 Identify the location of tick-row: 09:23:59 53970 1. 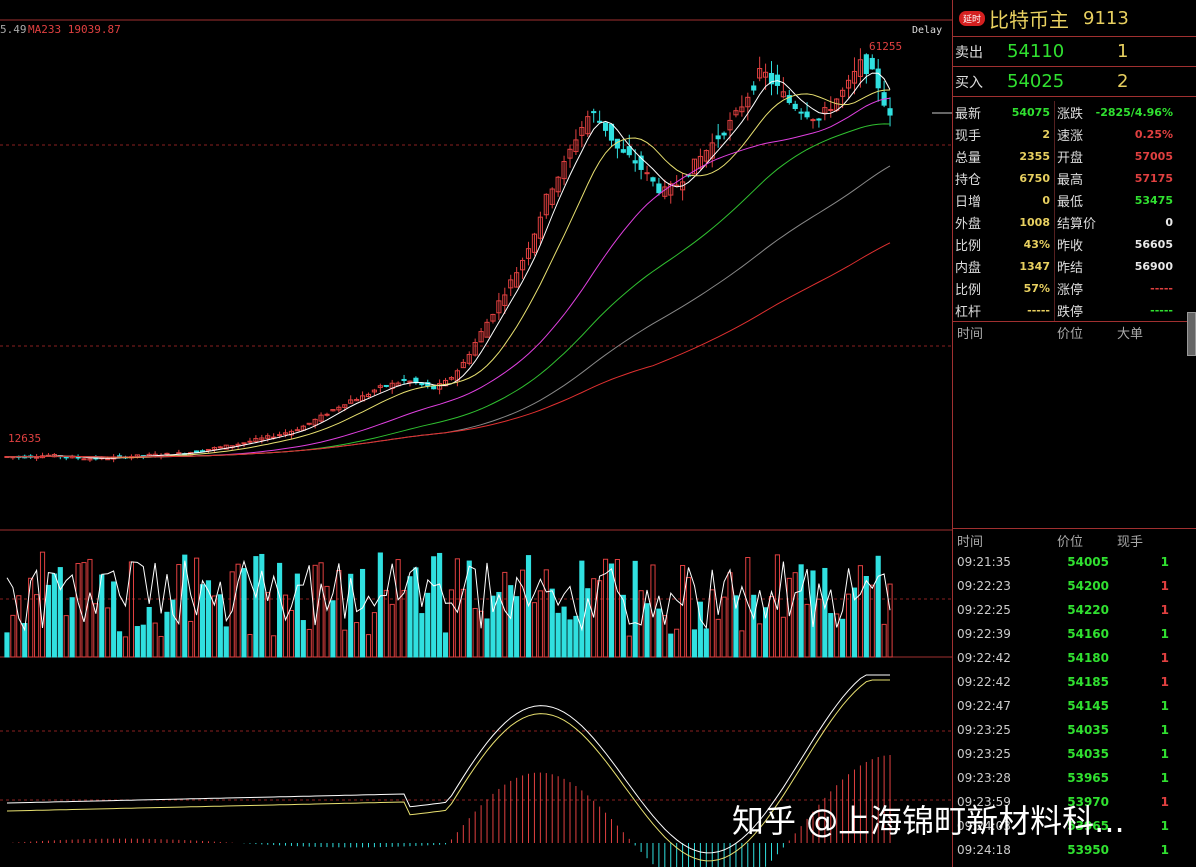
(1074, 802).